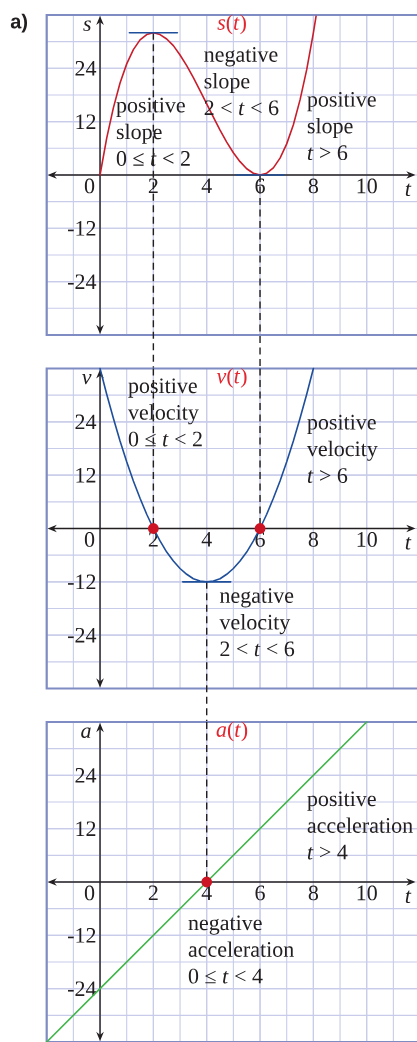  What do you see at coordinates (87, 26) in the screenshot?
I see `y-axis-title: s` at bounding box center [87, 26].